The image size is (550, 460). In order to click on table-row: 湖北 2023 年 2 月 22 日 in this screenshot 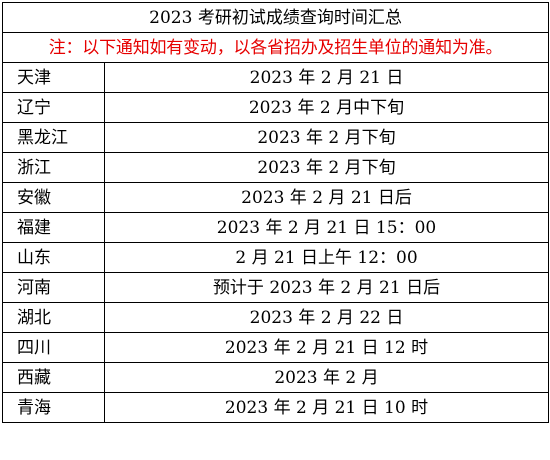, I will do `click(276, 317)`.